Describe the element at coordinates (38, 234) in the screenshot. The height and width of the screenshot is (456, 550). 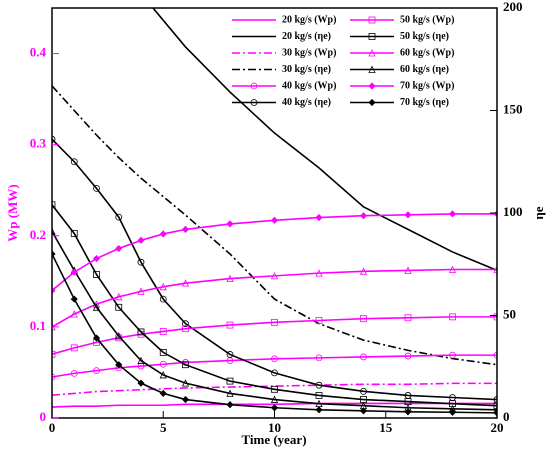
I see `y-tick-label: 0.2` at that location.